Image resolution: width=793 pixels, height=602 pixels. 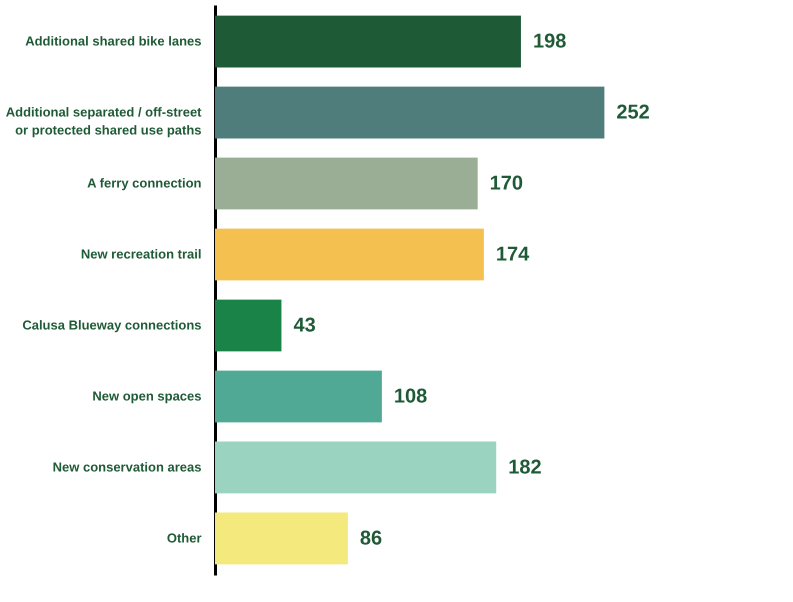 I want to click on y-tick-label: Calusa Blueway connections, so click(x=112, y=324).